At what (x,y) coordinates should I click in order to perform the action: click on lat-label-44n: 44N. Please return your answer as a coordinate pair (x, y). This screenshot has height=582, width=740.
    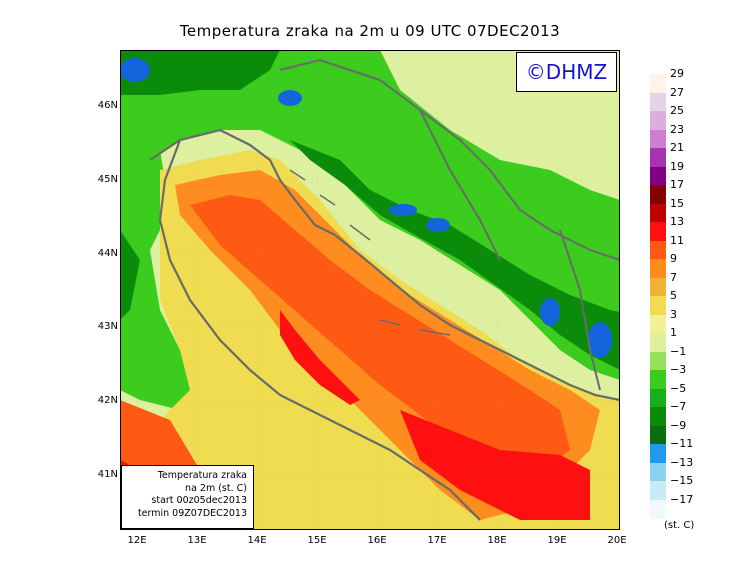
    Looking at the image, I should click on (107, 253).